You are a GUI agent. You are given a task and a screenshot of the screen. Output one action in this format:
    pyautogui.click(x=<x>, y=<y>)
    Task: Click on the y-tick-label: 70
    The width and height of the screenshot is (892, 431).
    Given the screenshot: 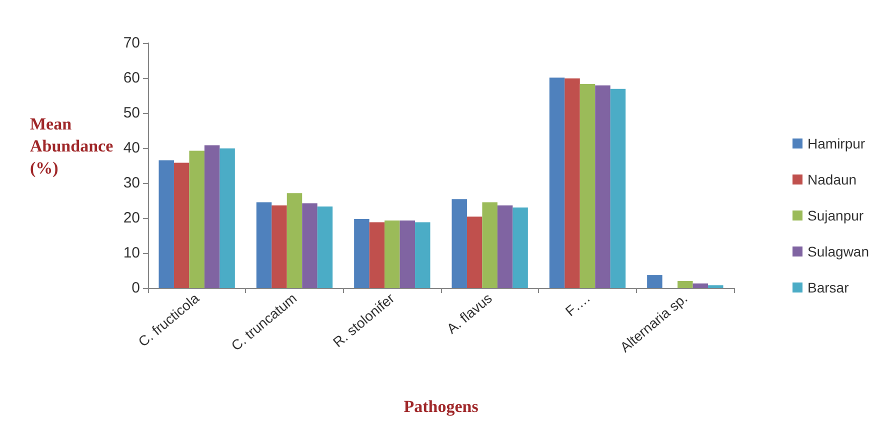 What is the action you would take?
    pyautogui.click(x=131, y=43)
    